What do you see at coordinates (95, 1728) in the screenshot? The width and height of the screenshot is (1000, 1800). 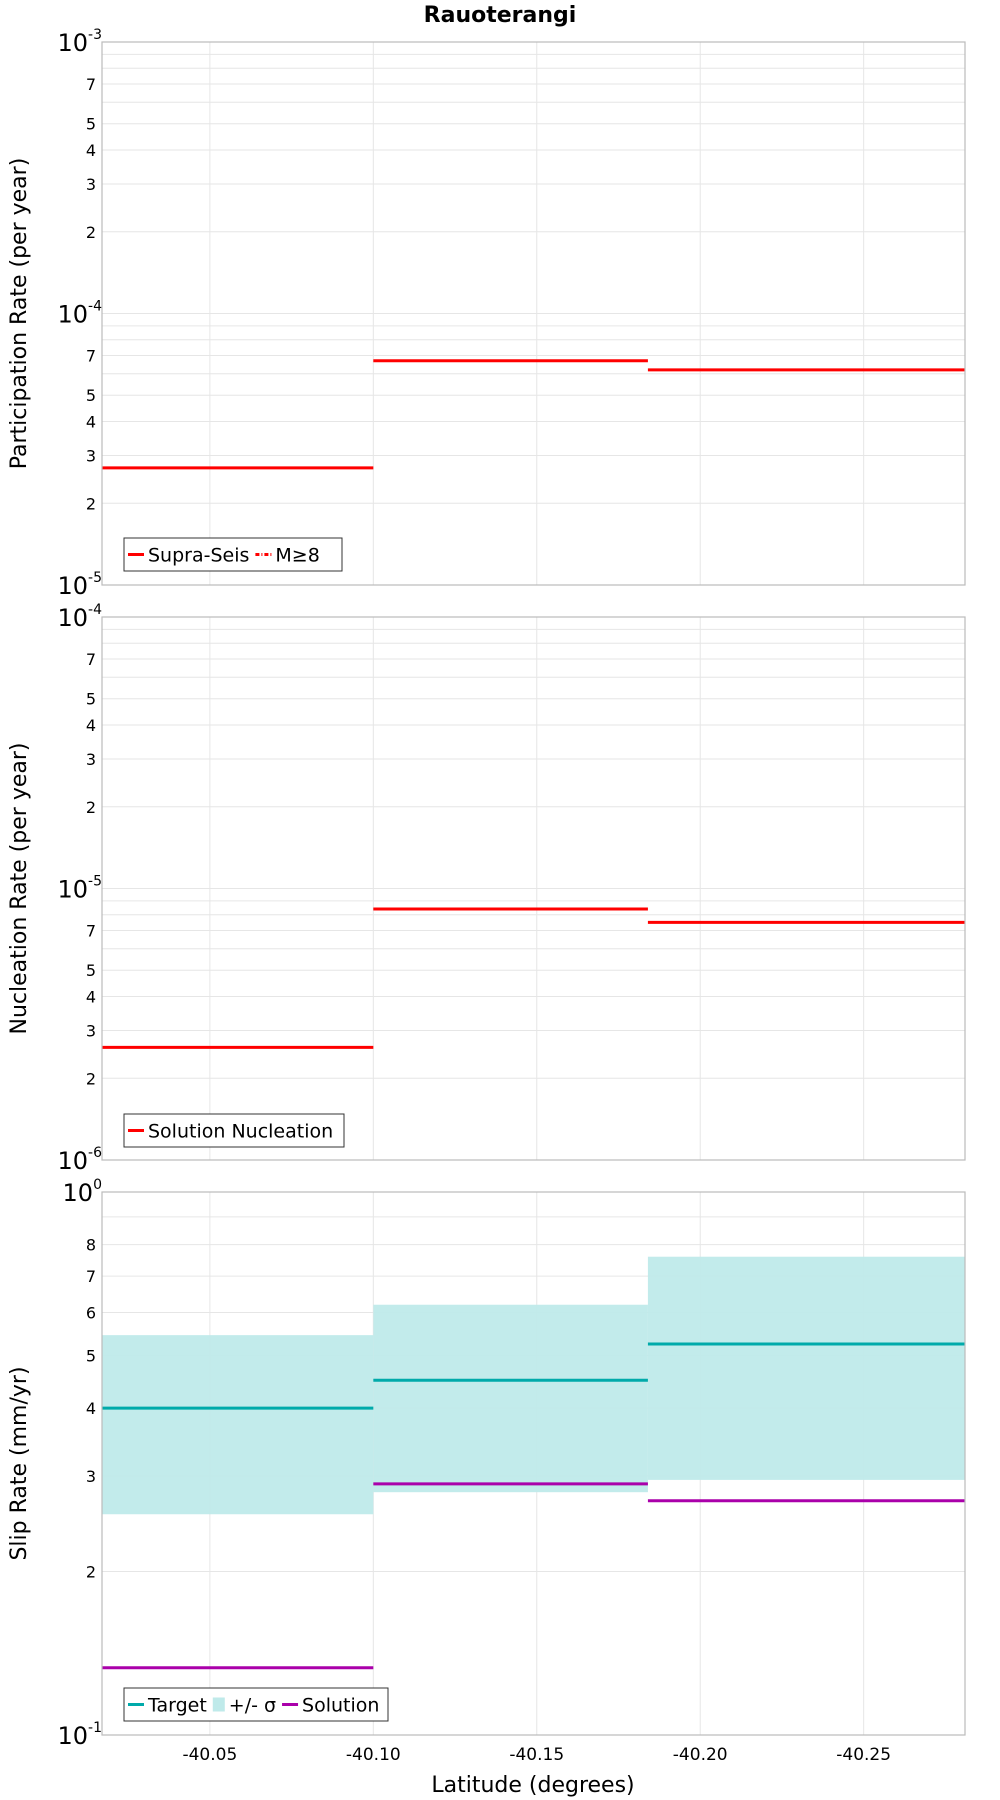 I see `y-tick-exponent: -1` at bounding box center [95, 1728].